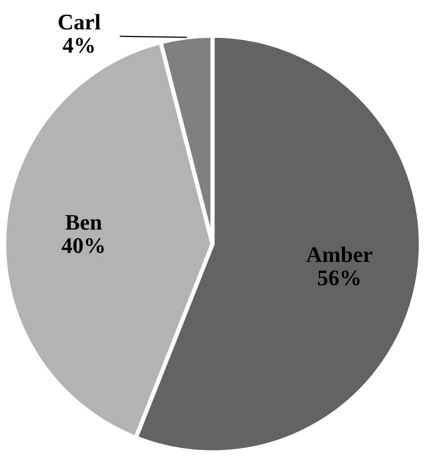 The width and height of the screenshot is (425, 463). Describe the element at coordinates (83, 246) in the screenshot. I see `data-label: 40%` at that location.